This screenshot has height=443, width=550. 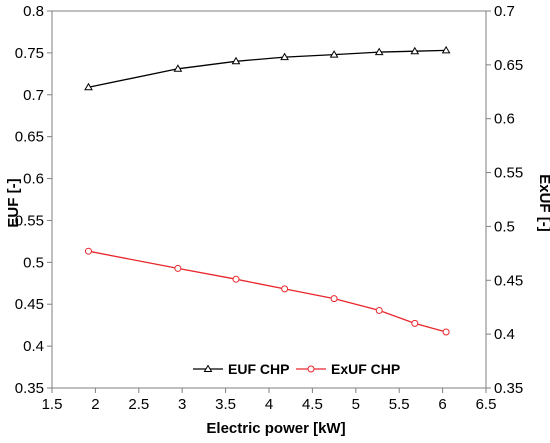 What do you see at coordinates (33, 200) in the screenshot?
I see `y-left-axis-ticks: 0.35 0.4 0.45 0.5 0.55 0.6 0.65 0.7 0.75 0.8` at bounding box center [33, 200].